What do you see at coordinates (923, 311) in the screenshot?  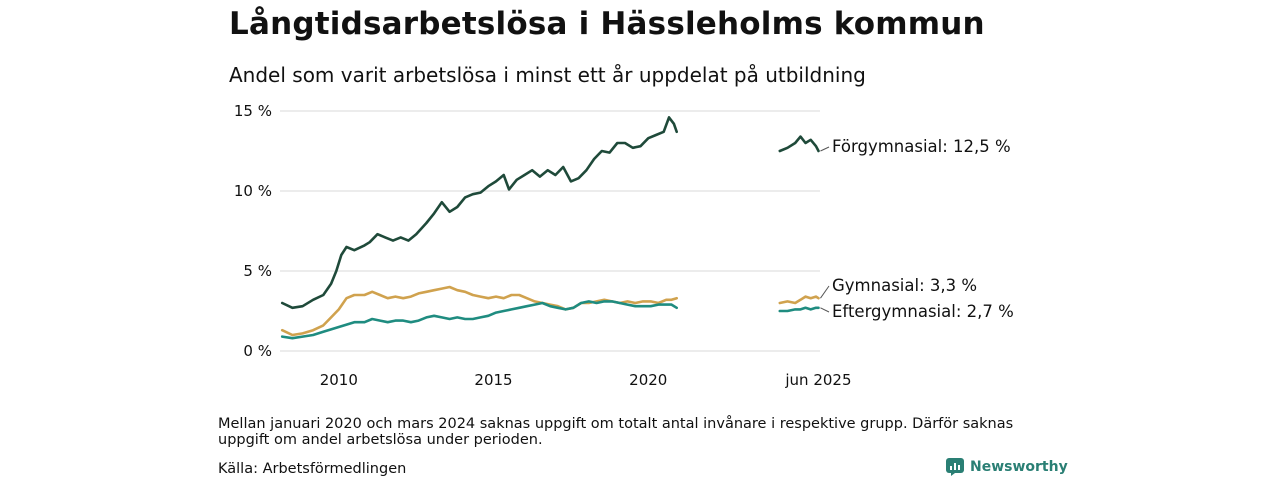 I see `end-label-eftergymnasial: Eftergymnasial: 2,7 %` at bounding box center [923, 311].